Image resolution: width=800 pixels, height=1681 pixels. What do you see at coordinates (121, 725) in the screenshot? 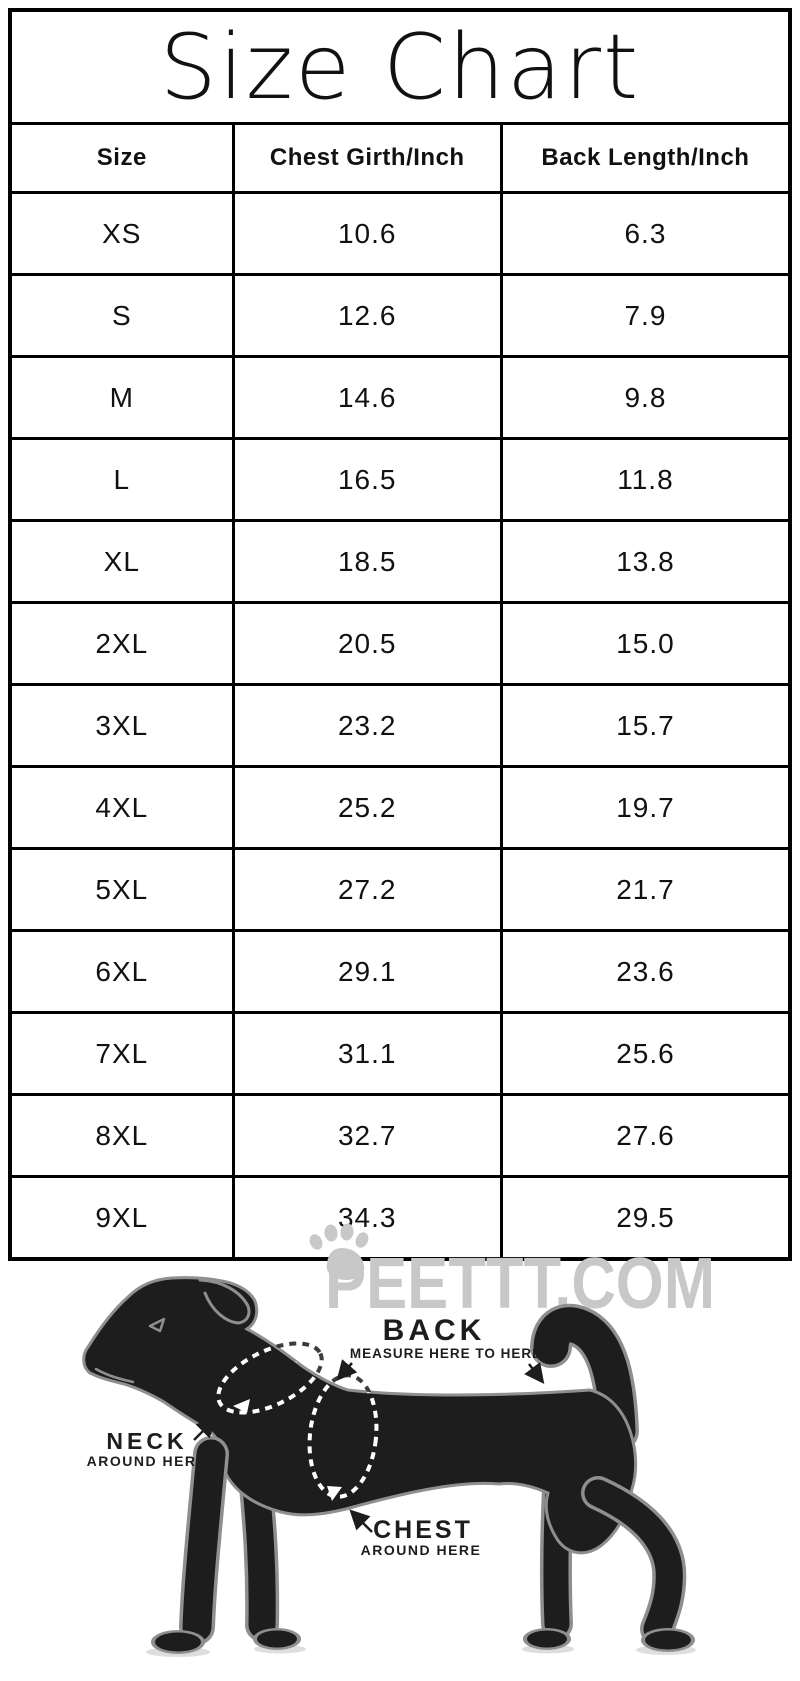
I see `size-cell: 3XL` at bounding box center [121, 725].